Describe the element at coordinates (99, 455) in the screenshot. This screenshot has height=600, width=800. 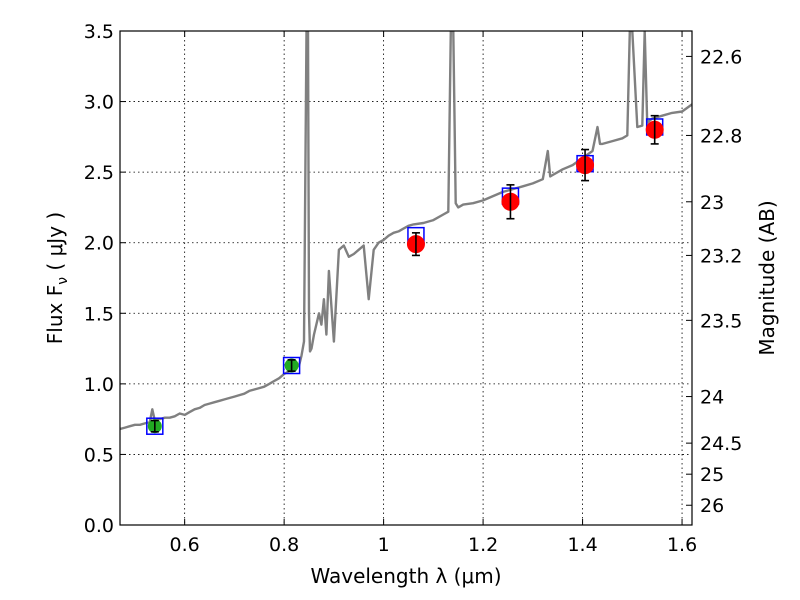
I see `y-tick-label: 0.5` at that location.